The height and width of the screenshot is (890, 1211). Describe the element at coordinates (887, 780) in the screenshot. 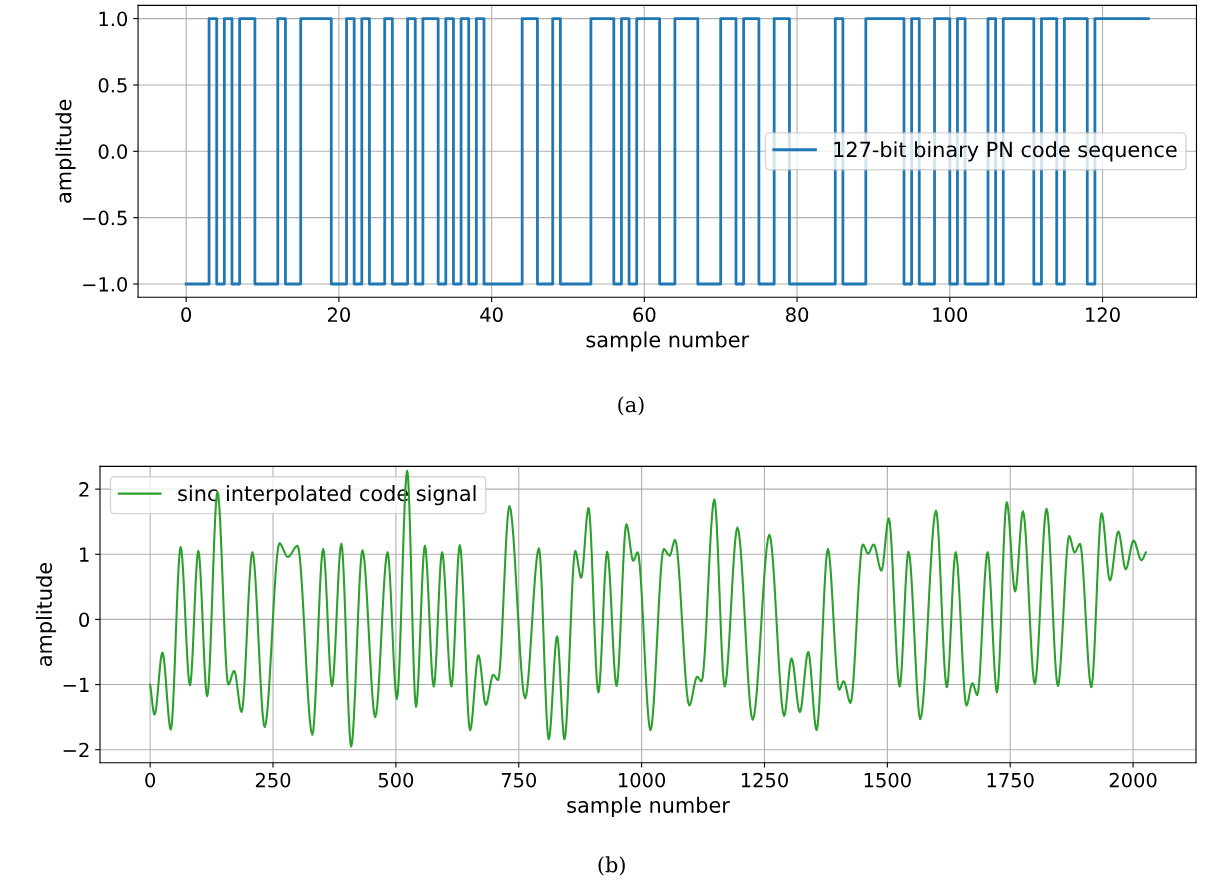

I see `x-tick-label: 1500` at that location.